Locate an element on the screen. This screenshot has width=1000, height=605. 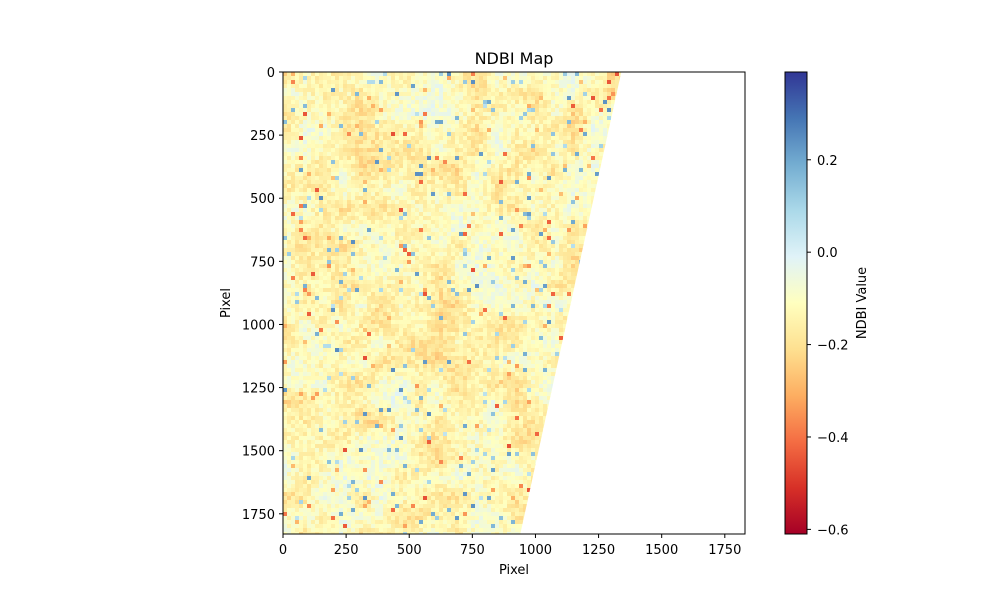
x-tick-label: 1750 is located at coordinates (724, 550).